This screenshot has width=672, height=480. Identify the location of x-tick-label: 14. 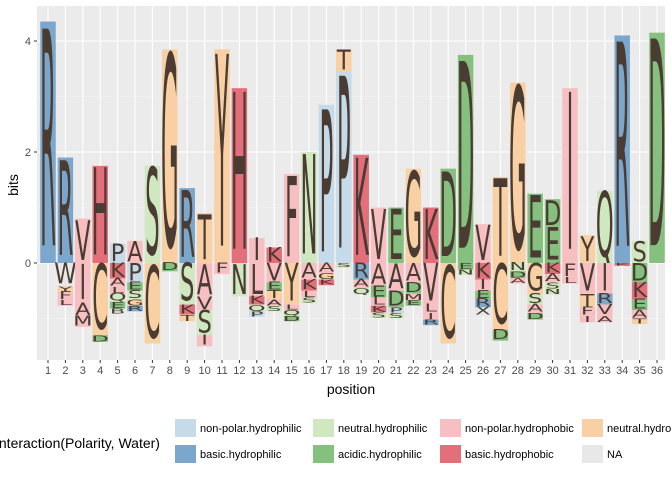
(274, 371).